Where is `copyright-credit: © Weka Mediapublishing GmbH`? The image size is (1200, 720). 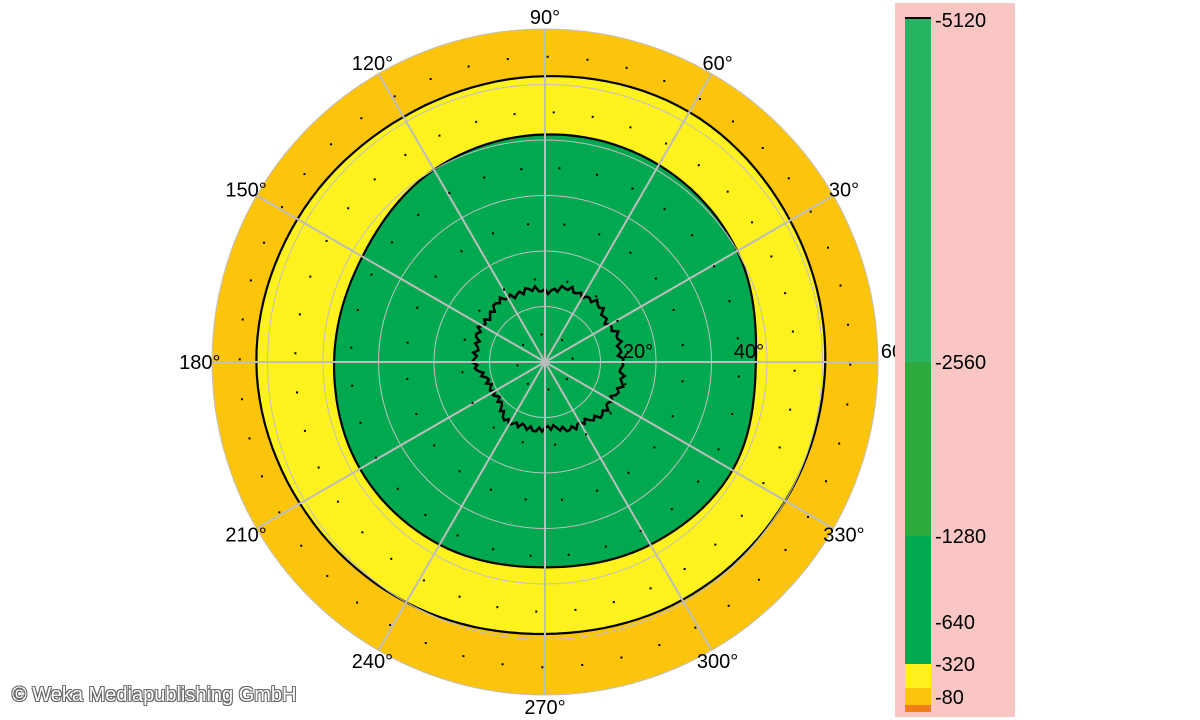 copyright-credit: © Weka Mediapublishing GmbH is located at coordinates (154, 695).